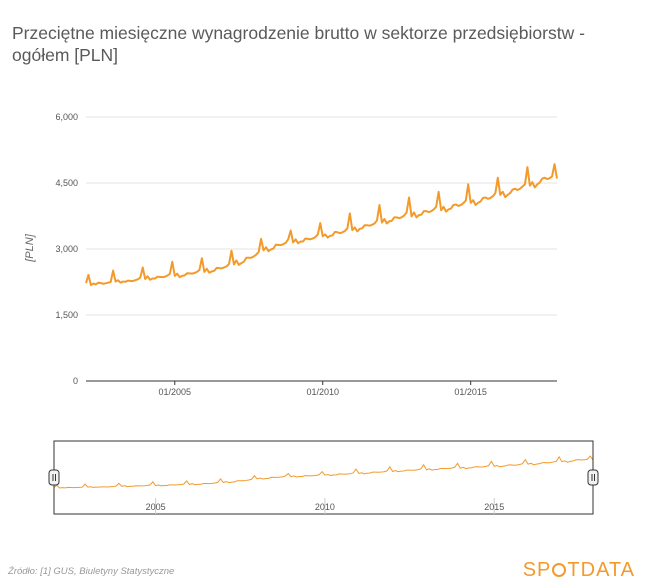 Image resolution: width=645 pixels, height=586 pixels. Describe the element at coordinates (66, 117) in the screenshot. I see `y-tick-label: 6,000` at that location.